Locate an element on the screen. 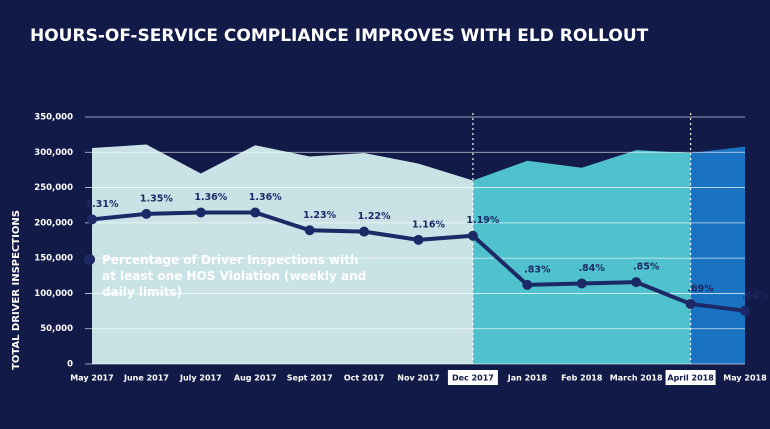  y-tick-label: 250,000 is located at coordinates (53, 188).